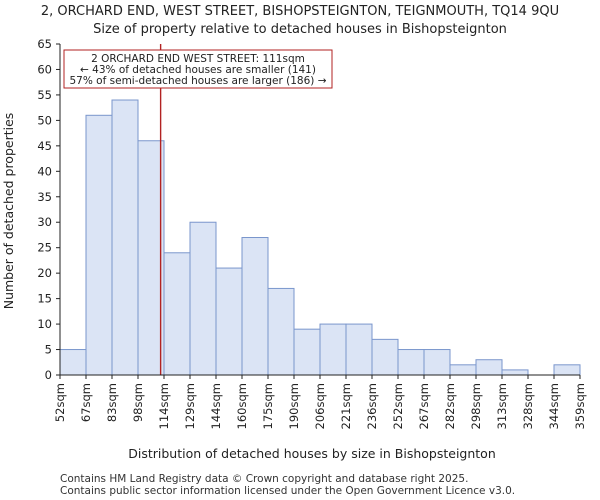 Image resolution: width=600 pixels, height=500 pixels. Describe the element at coordinates (164, 406) in the screenshot. I see `x-tick-label: 114sqm` at that location.